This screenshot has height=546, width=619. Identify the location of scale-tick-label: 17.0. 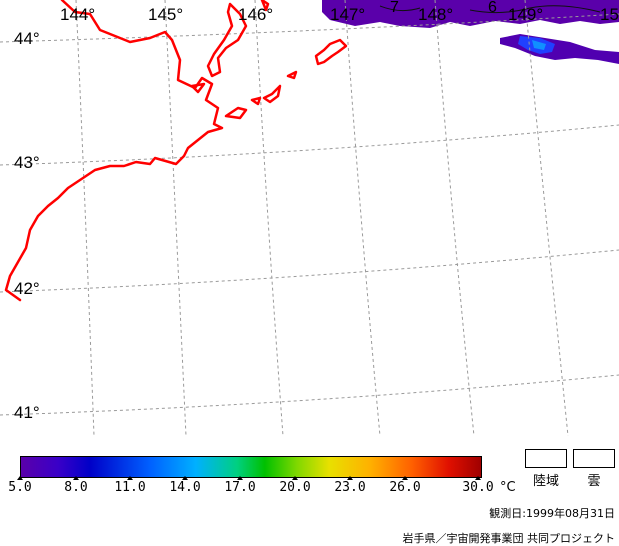
(240, 487).